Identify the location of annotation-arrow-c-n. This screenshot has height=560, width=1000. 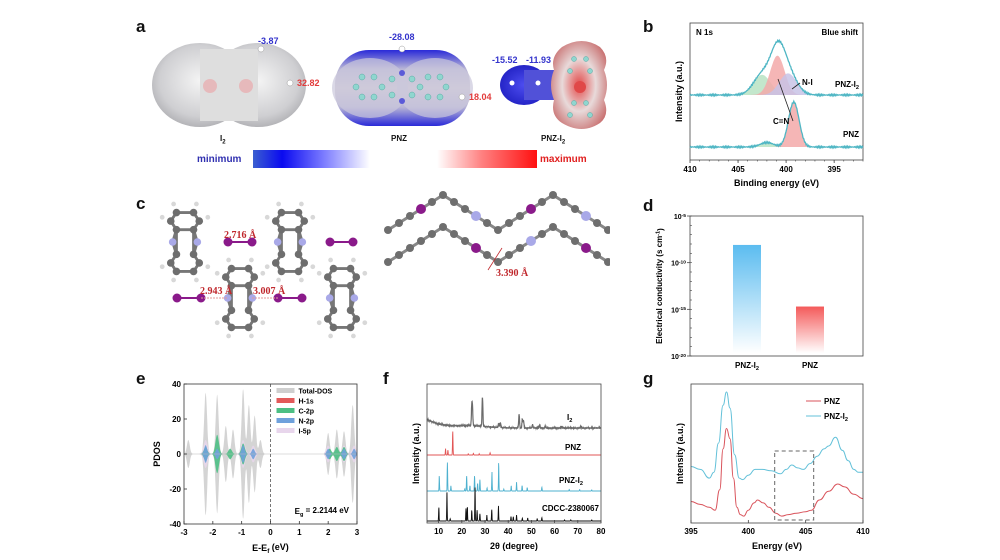
(785, 100).